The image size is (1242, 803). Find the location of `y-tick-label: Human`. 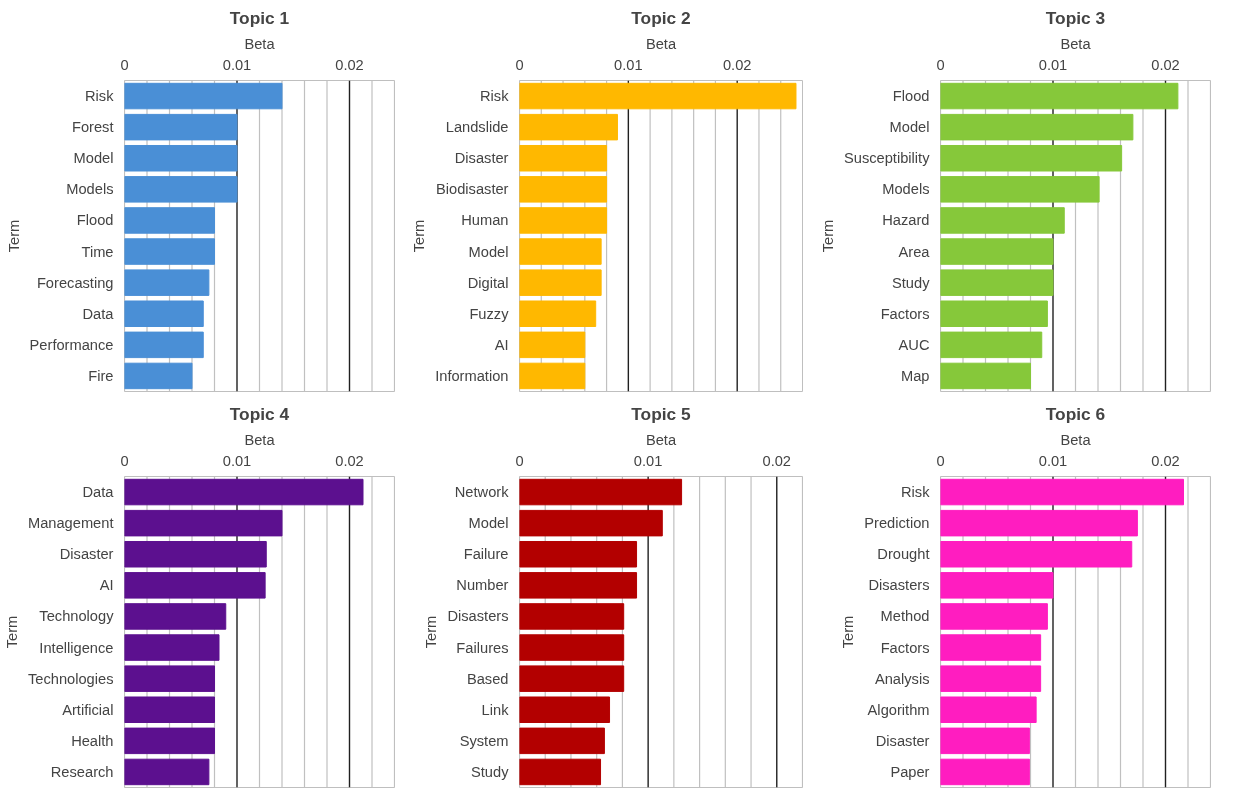

y-tick-label: Human is located at coordinates (485, 220).